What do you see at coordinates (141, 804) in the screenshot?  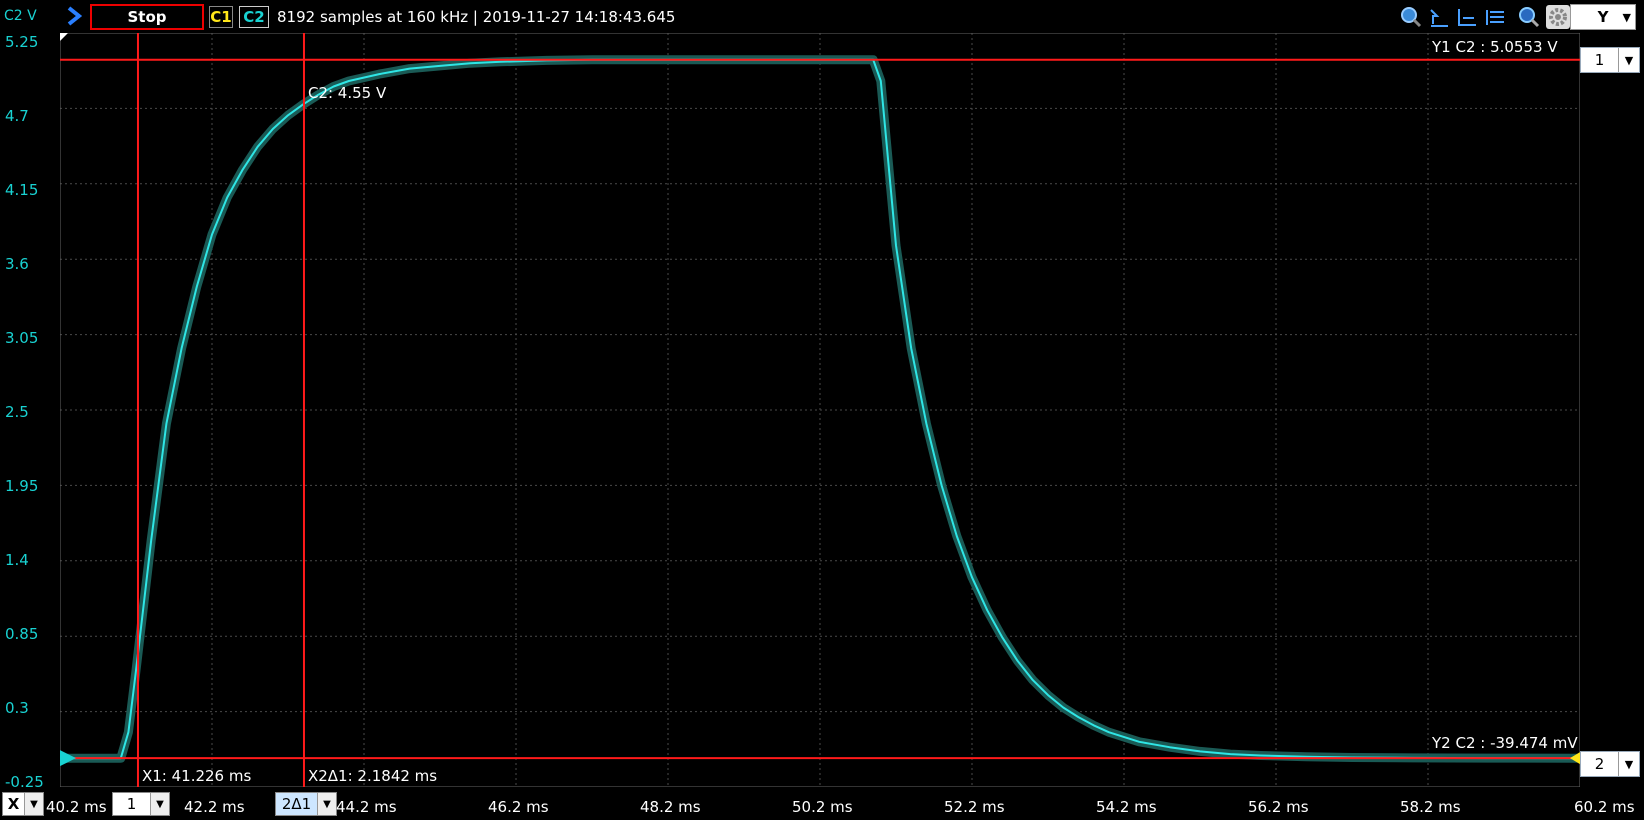 I see `x-cursor1-select: 1 ▼` at bounding box center [141, 804].